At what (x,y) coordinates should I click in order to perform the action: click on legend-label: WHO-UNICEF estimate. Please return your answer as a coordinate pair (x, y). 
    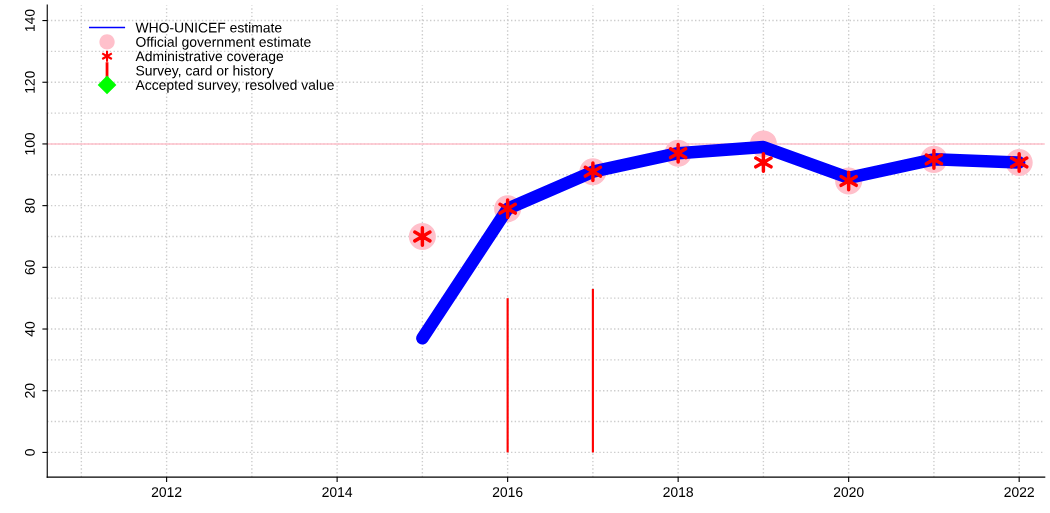
    Looking at the image, I should click on (208, 27).